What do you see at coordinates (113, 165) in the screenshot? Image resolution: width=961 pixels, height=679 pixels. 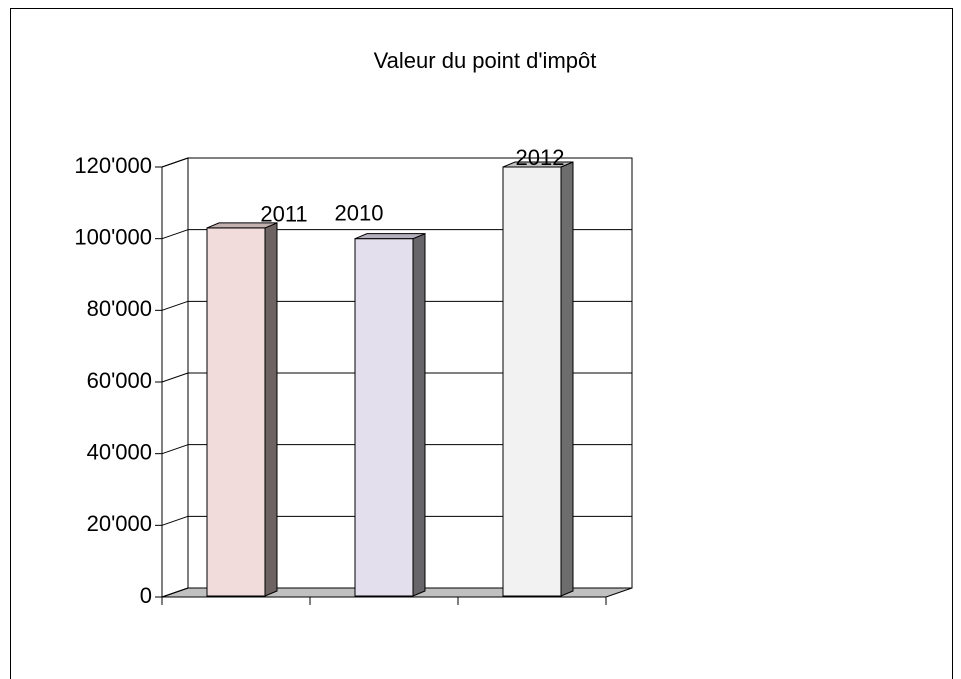 I see `y-tick-label: 120'000` at bounding box center [113, 165].